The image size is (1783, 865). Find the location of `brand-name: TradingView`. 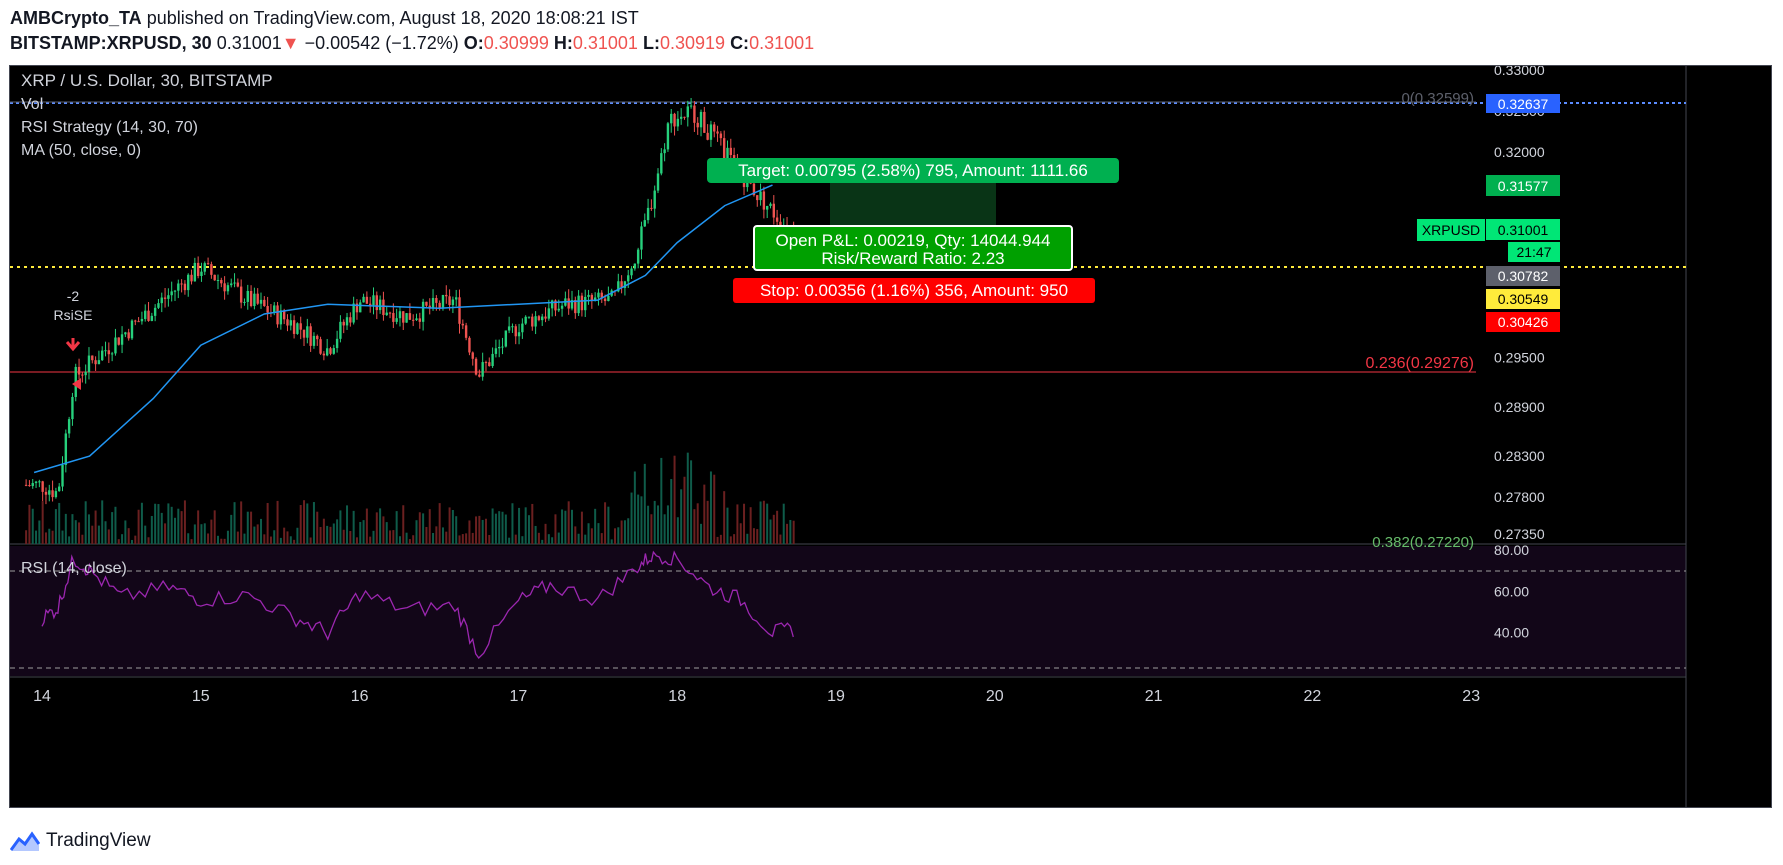

brand-name: TradingView is located at coordinates (98, 840).